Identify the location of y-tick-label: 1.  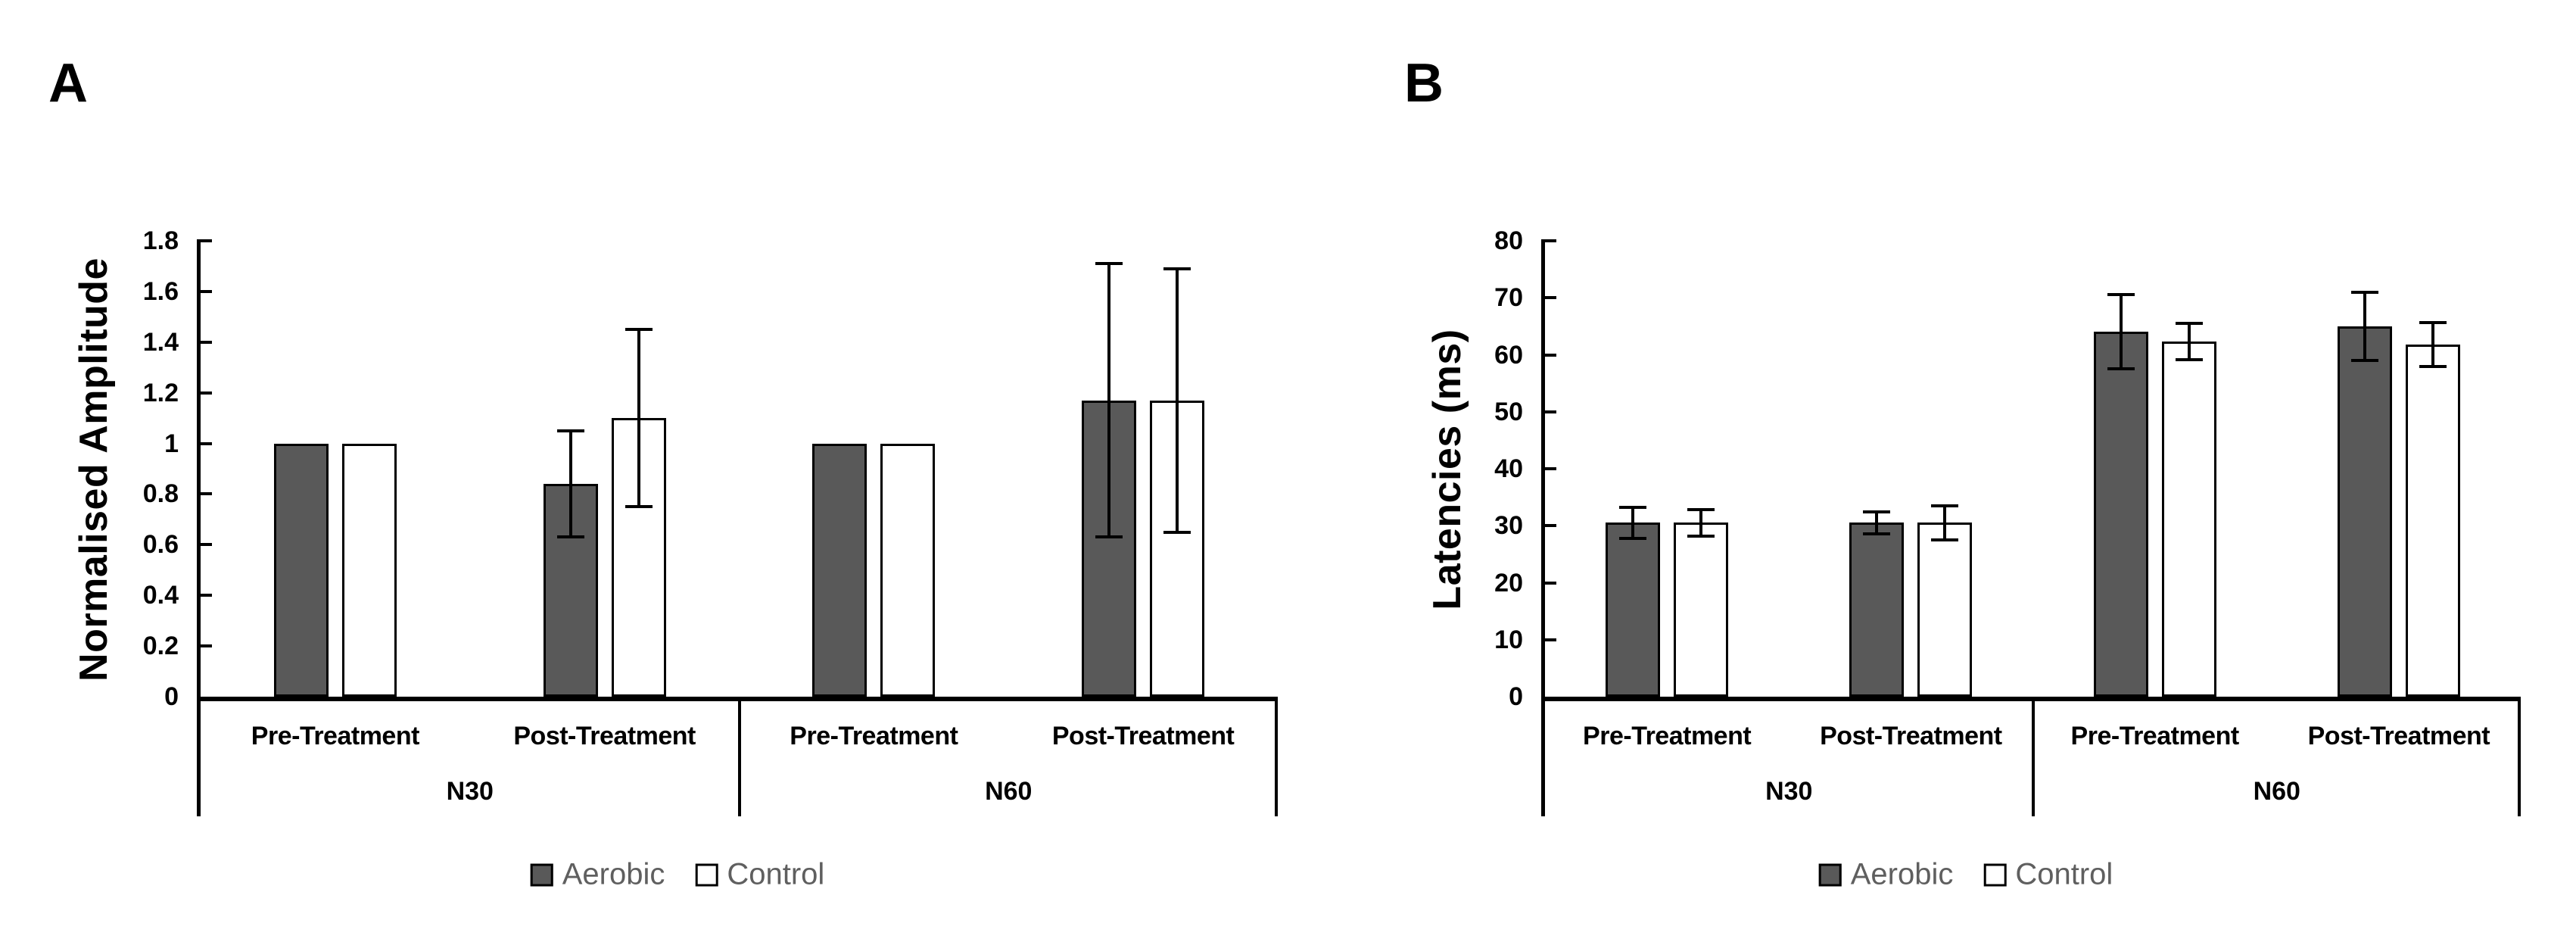
(171, 443).